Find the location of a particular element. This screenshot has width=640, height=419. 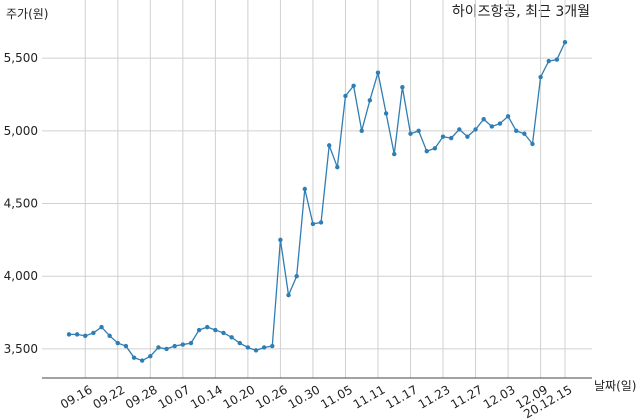

x-tick-label: 10.30 is located at coordinates (304, 396).